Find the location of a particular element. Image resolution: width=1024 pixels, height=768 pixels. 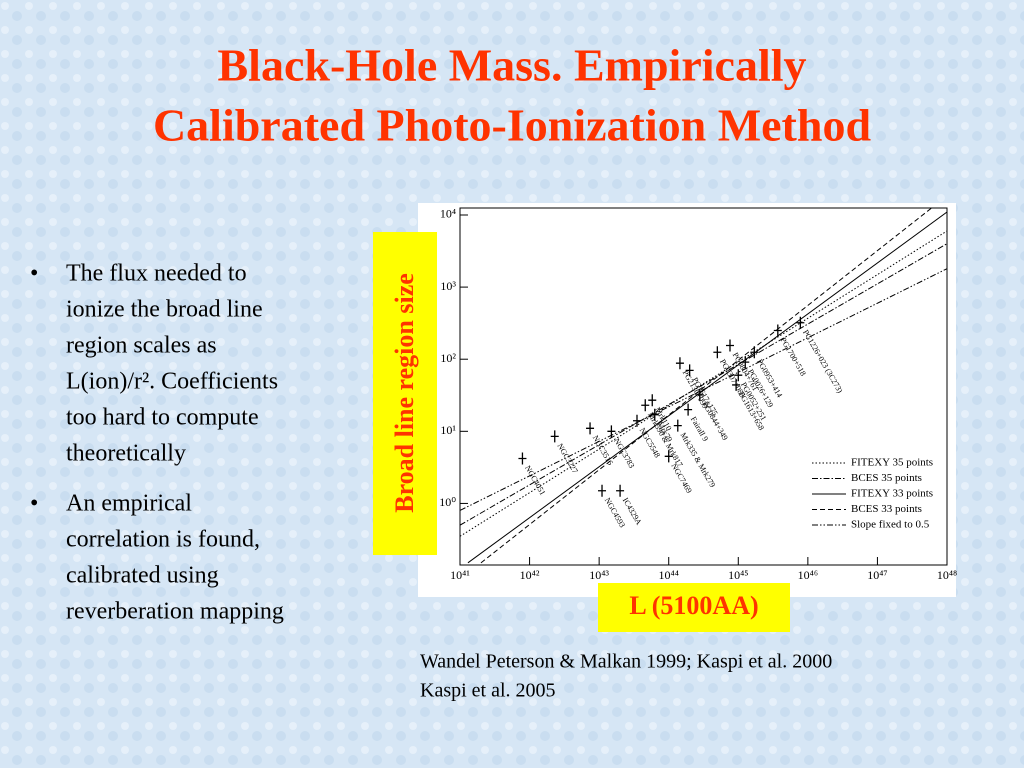

xlabel-box is located at coordinates (694, 607).